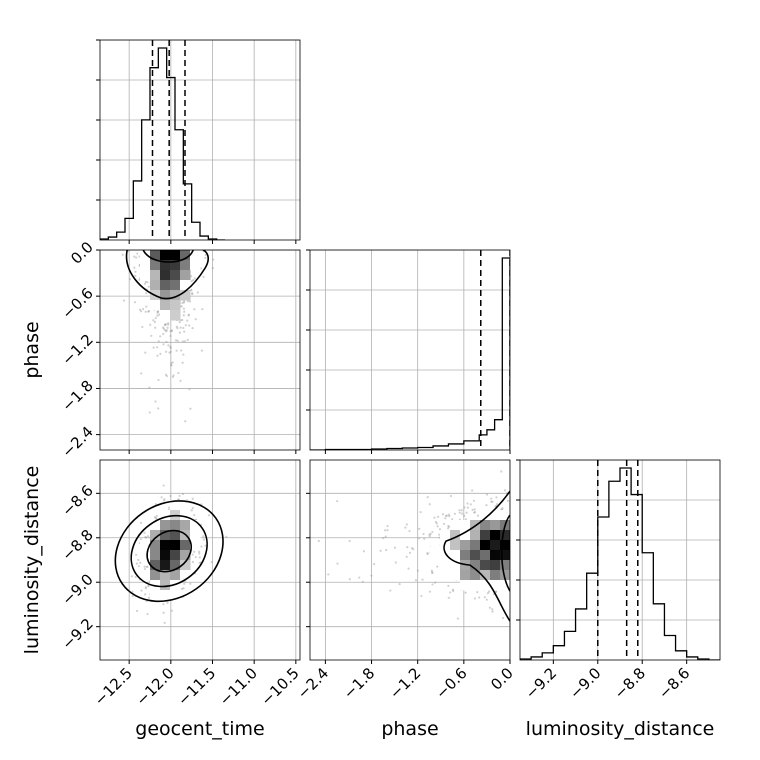  What do you see at coordinates (179, 349) in the screenshot?
I see `panel-phase-vs-geocent_time: −2.4 −1.8 −1.2 −0.6 0.0` at bounding box center [179, 349].